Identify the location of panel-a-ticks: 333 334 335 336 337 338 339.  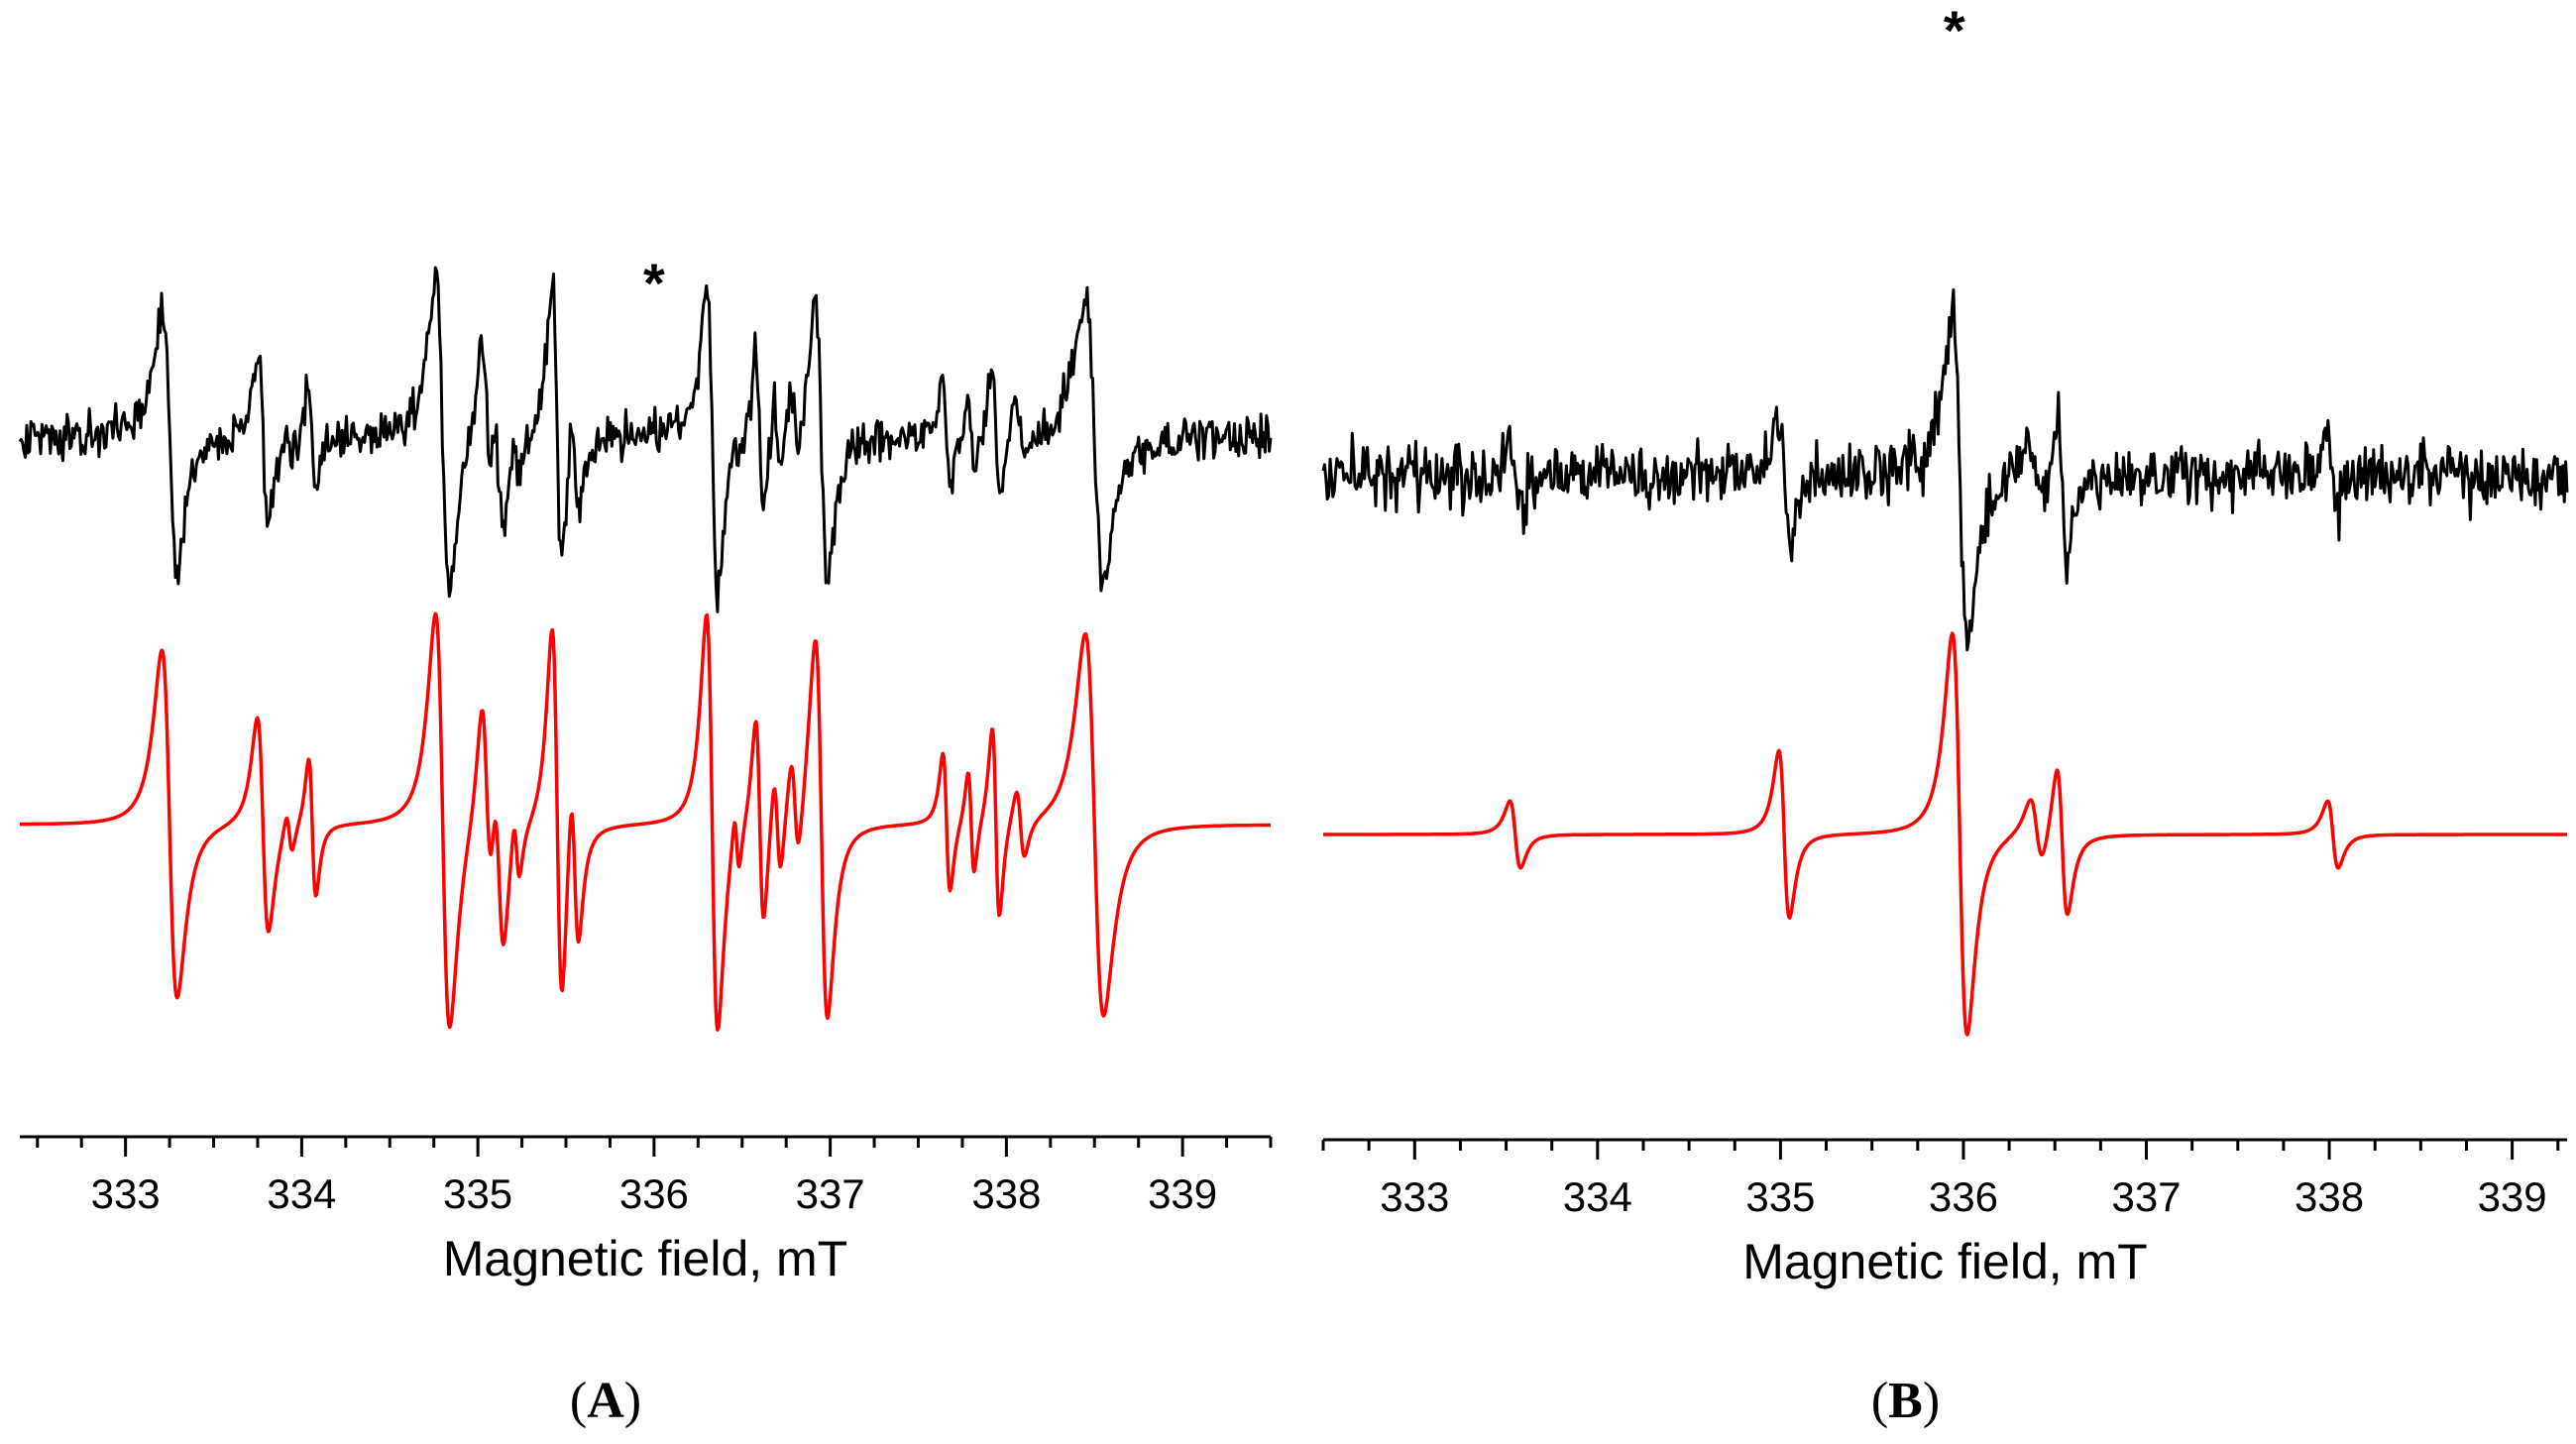
(654, 1177).